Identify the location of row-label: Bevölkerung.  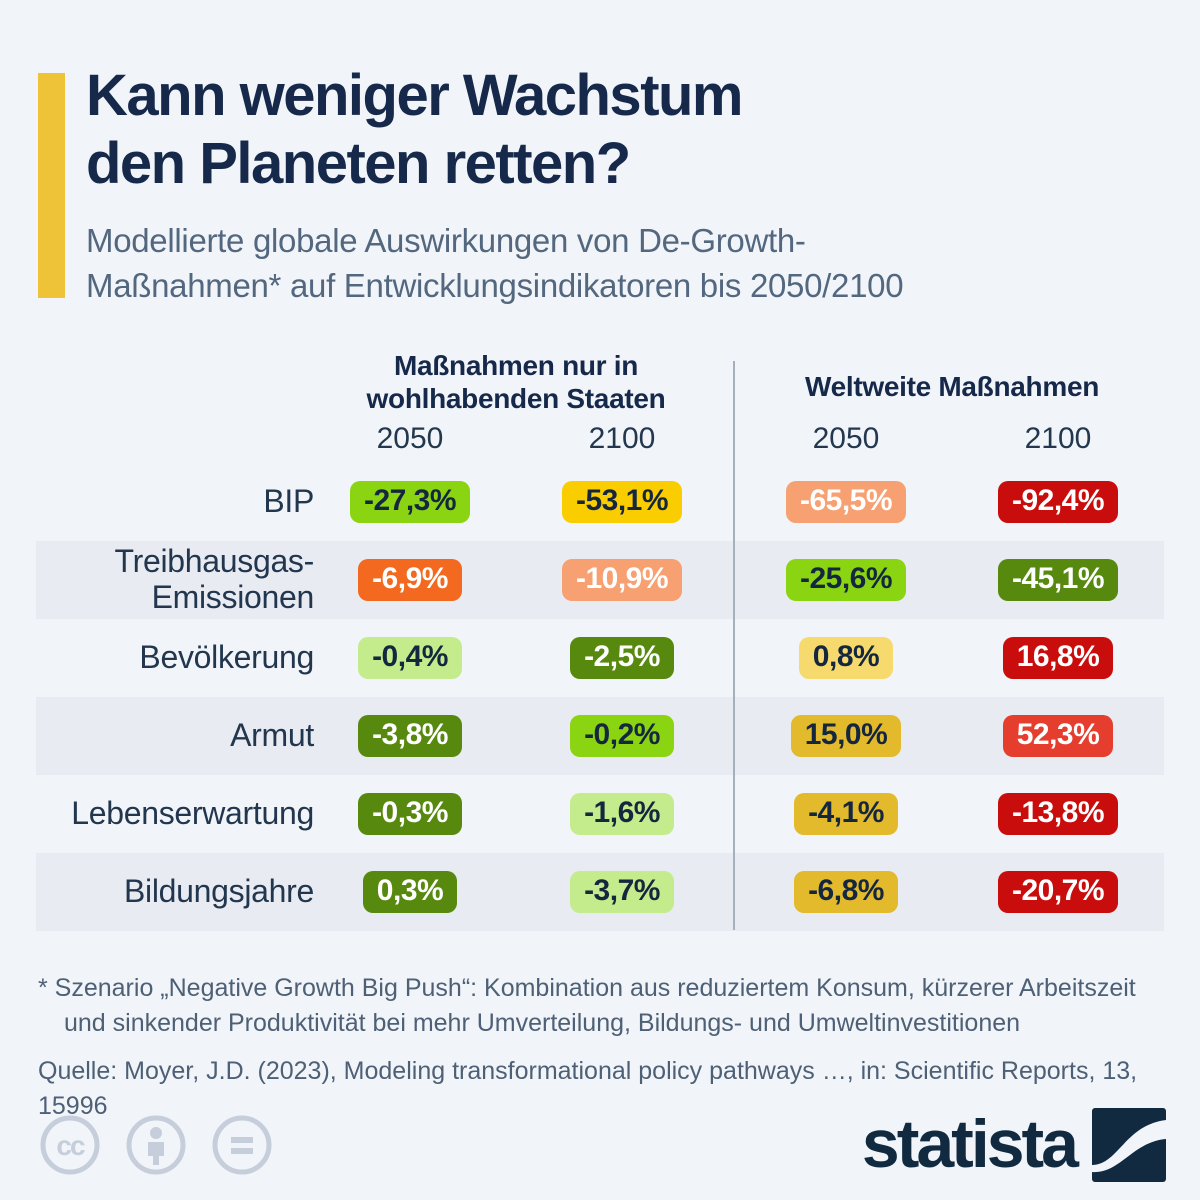
(226, 656).